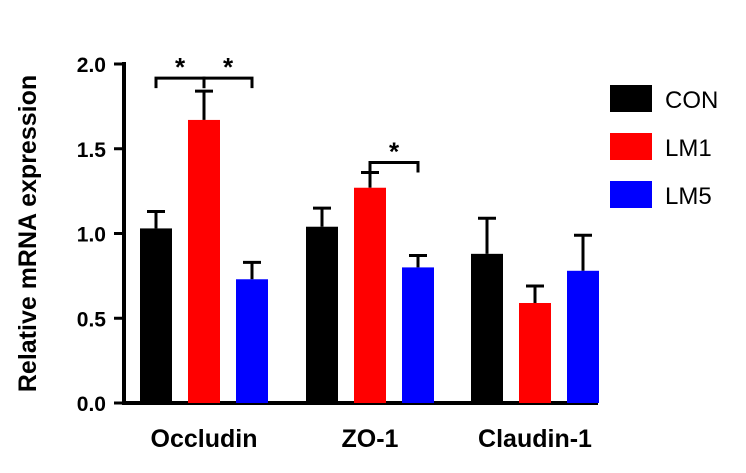  Describe the element at coordinates (204, 439) in the screenshot. I see `x-category-label: Occludin` at that location.